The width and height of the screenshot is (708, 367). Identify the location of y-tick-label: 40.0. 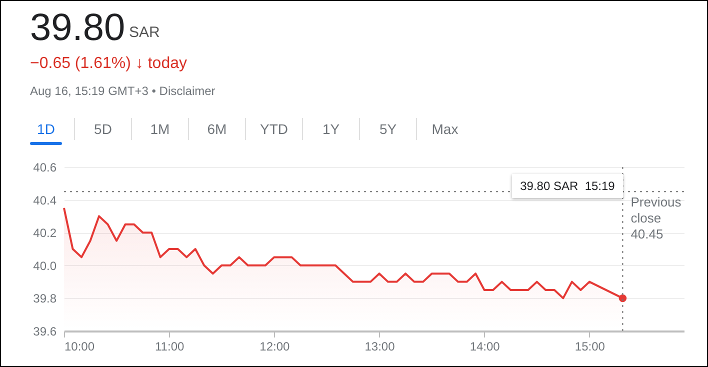
(45, 265).